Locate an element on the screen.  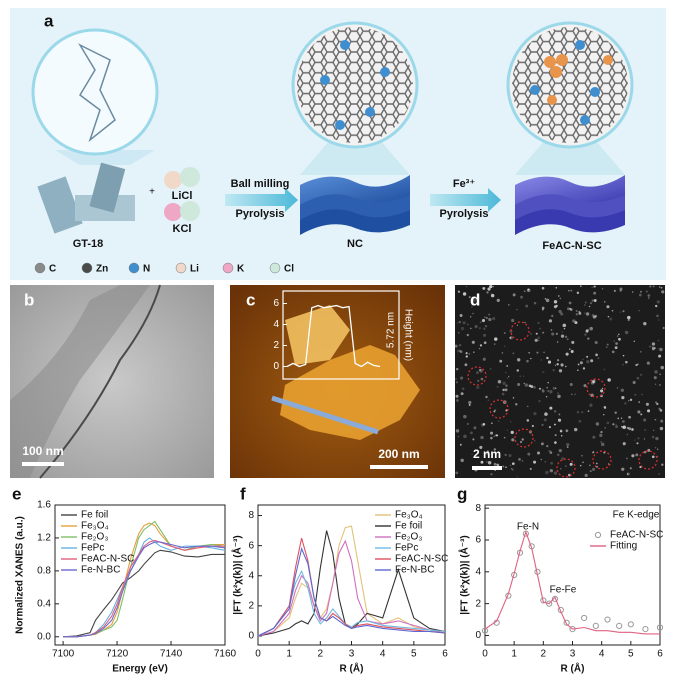
material-label: NC is located at coordinates (355, 244).